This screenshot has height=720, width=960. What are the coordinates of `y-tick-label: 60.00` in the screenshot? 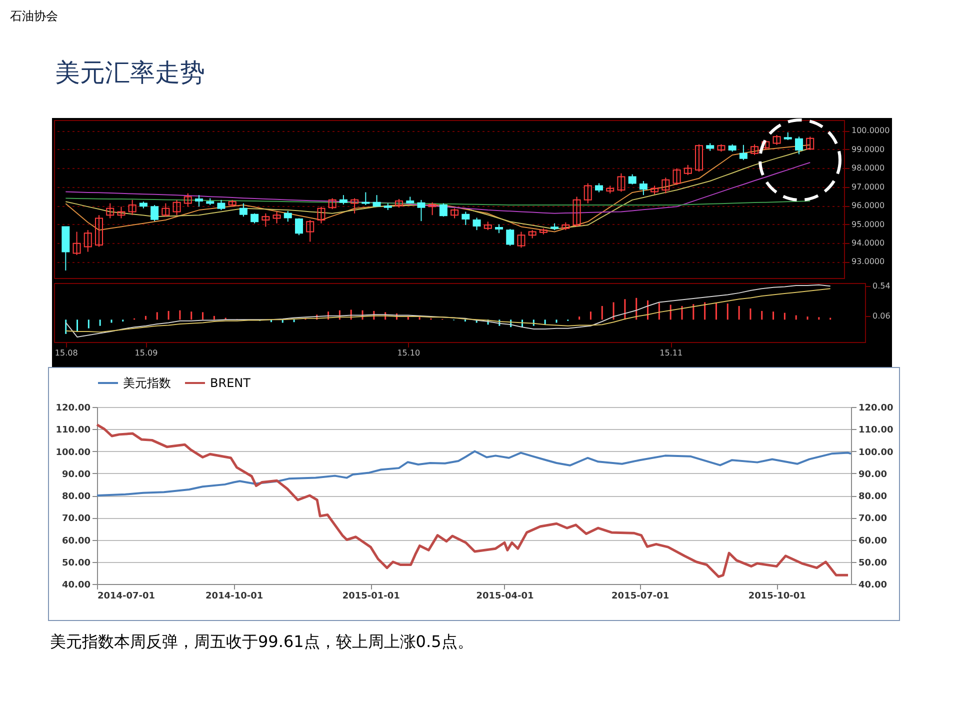 It's located at (76, 541).